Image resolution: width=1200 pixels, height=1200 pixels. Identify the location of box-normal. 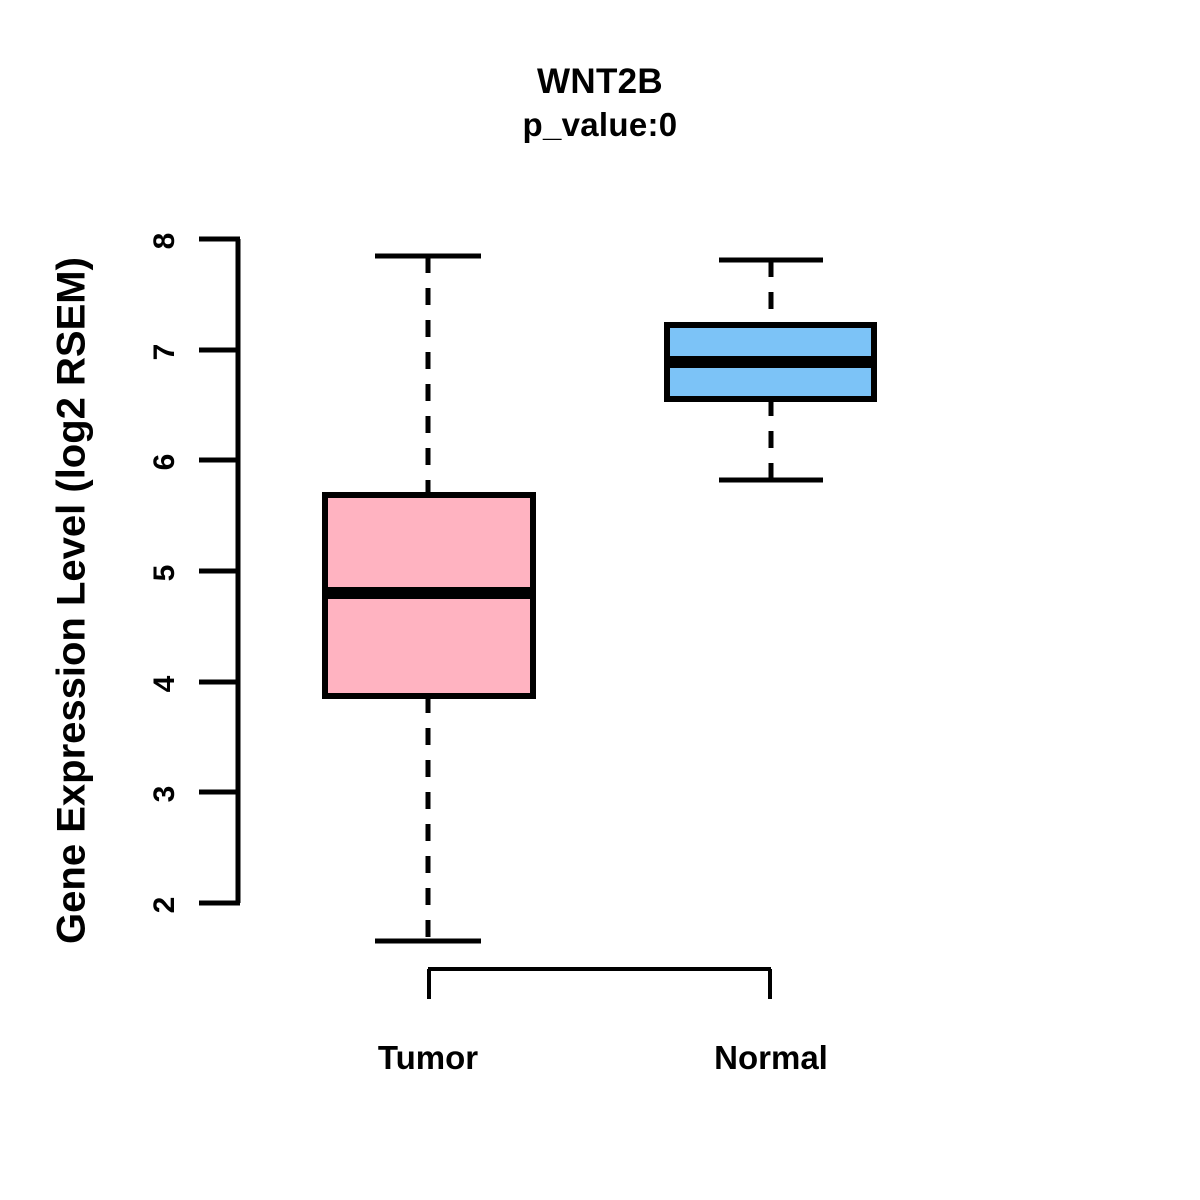
(770, 370).